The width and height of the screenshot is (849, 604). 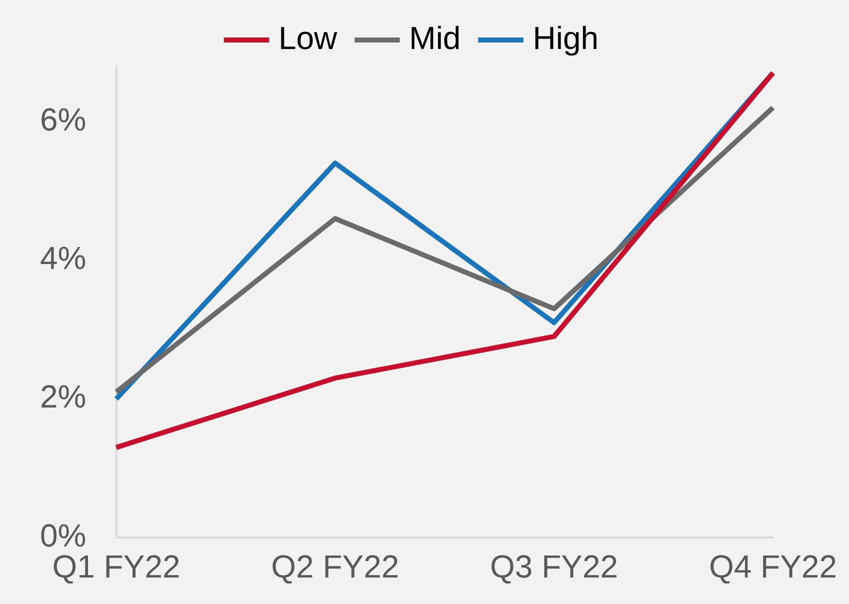 What do you see at coordinates (565, 38) in the screenshot?
I see `legend-label: High` at bounding box center [565, 38].